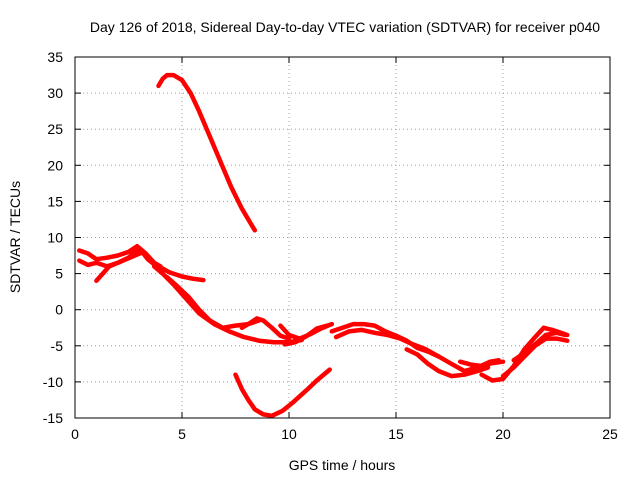 This screenshot has width=640, height=480. I want to click on y-tick-label: -10, so click(53, 382).